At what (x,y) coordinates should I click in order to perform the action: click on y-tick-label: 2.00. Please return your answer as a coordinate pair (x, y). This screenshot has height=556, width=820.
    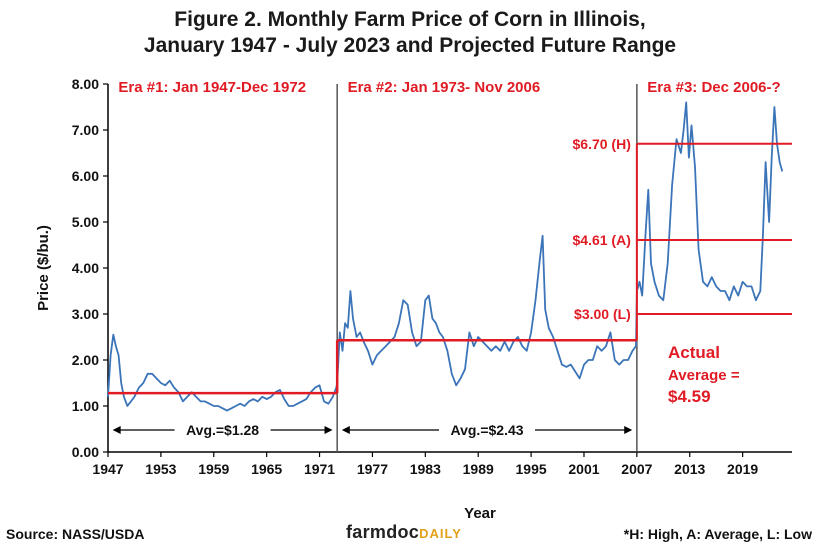
    Looking at the image, I should click on (85, 360).